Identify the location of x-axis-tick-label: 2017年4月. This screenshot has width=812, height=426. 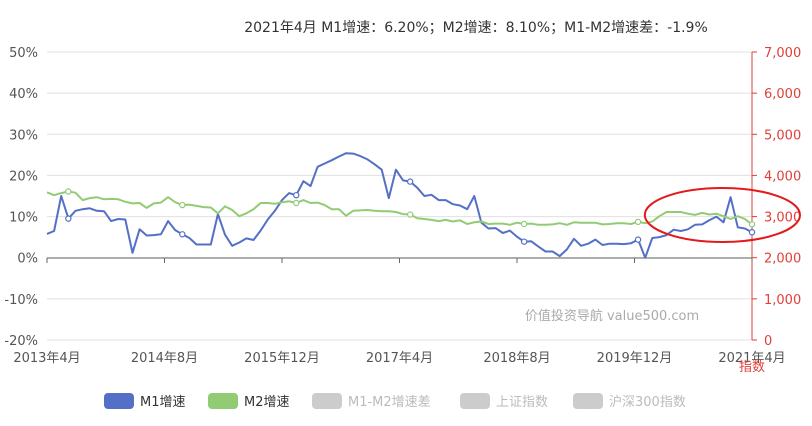
(399, 358).